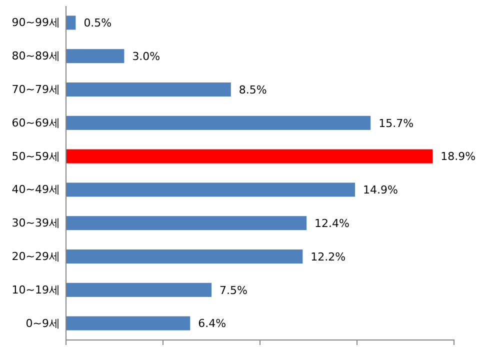  What do you see at coordinates (380, 190) in the screenshot?
I see `data-label: 14.9%` at bounding box center [380, 190].